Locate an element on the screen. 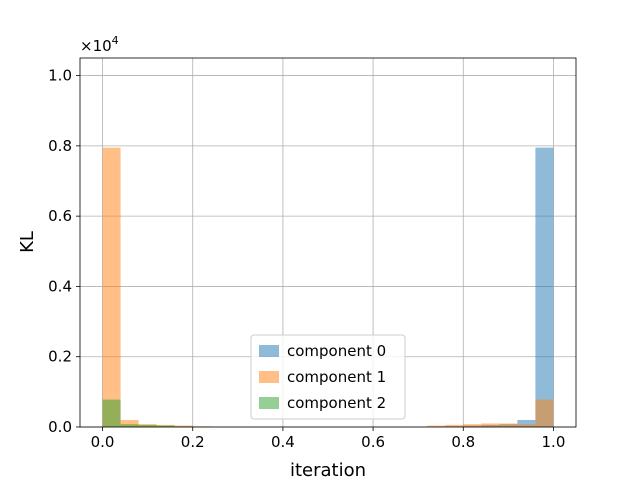 The width and height of the screenshot is (640, 480). x-tick-label: 0.0 is located at coordinates (103, 442).